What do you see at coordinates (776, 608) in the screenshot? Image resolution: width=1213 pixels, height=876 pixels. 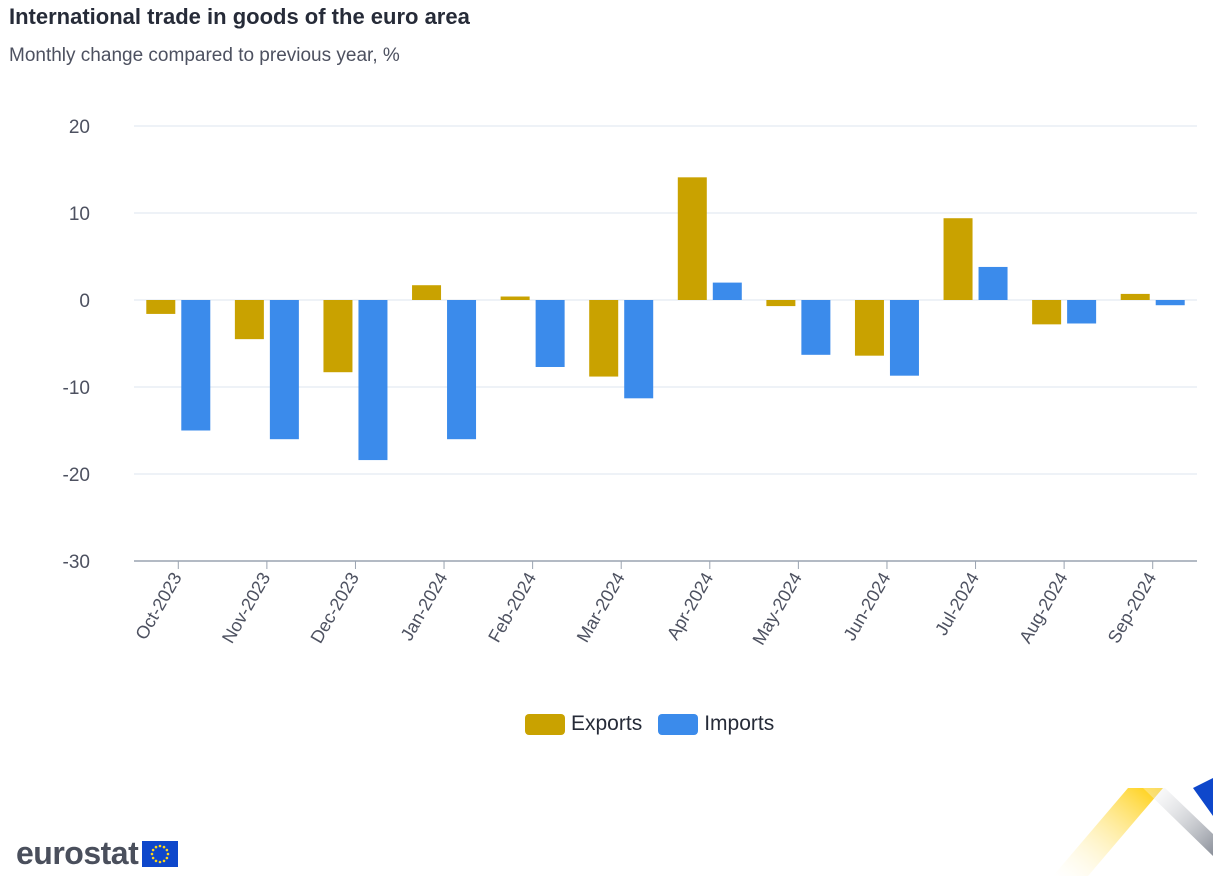 I see `x-tick-label: May-2024` at bounding box center [776, 608].